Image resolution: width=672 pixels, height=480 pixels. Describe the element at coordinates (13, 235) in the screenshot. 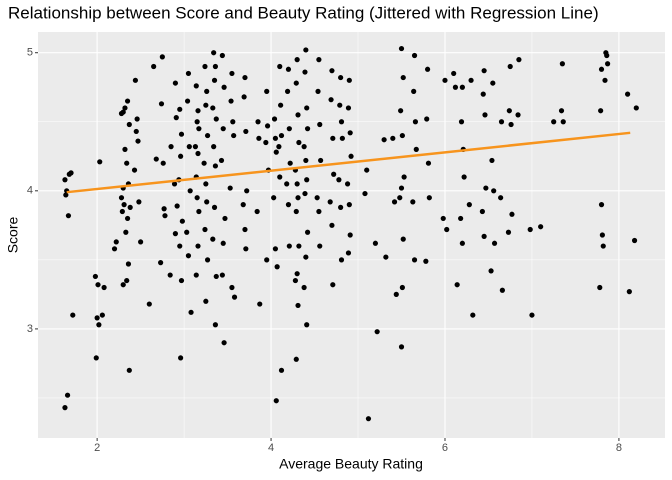

I see `y-axis-title: Score` at that location.